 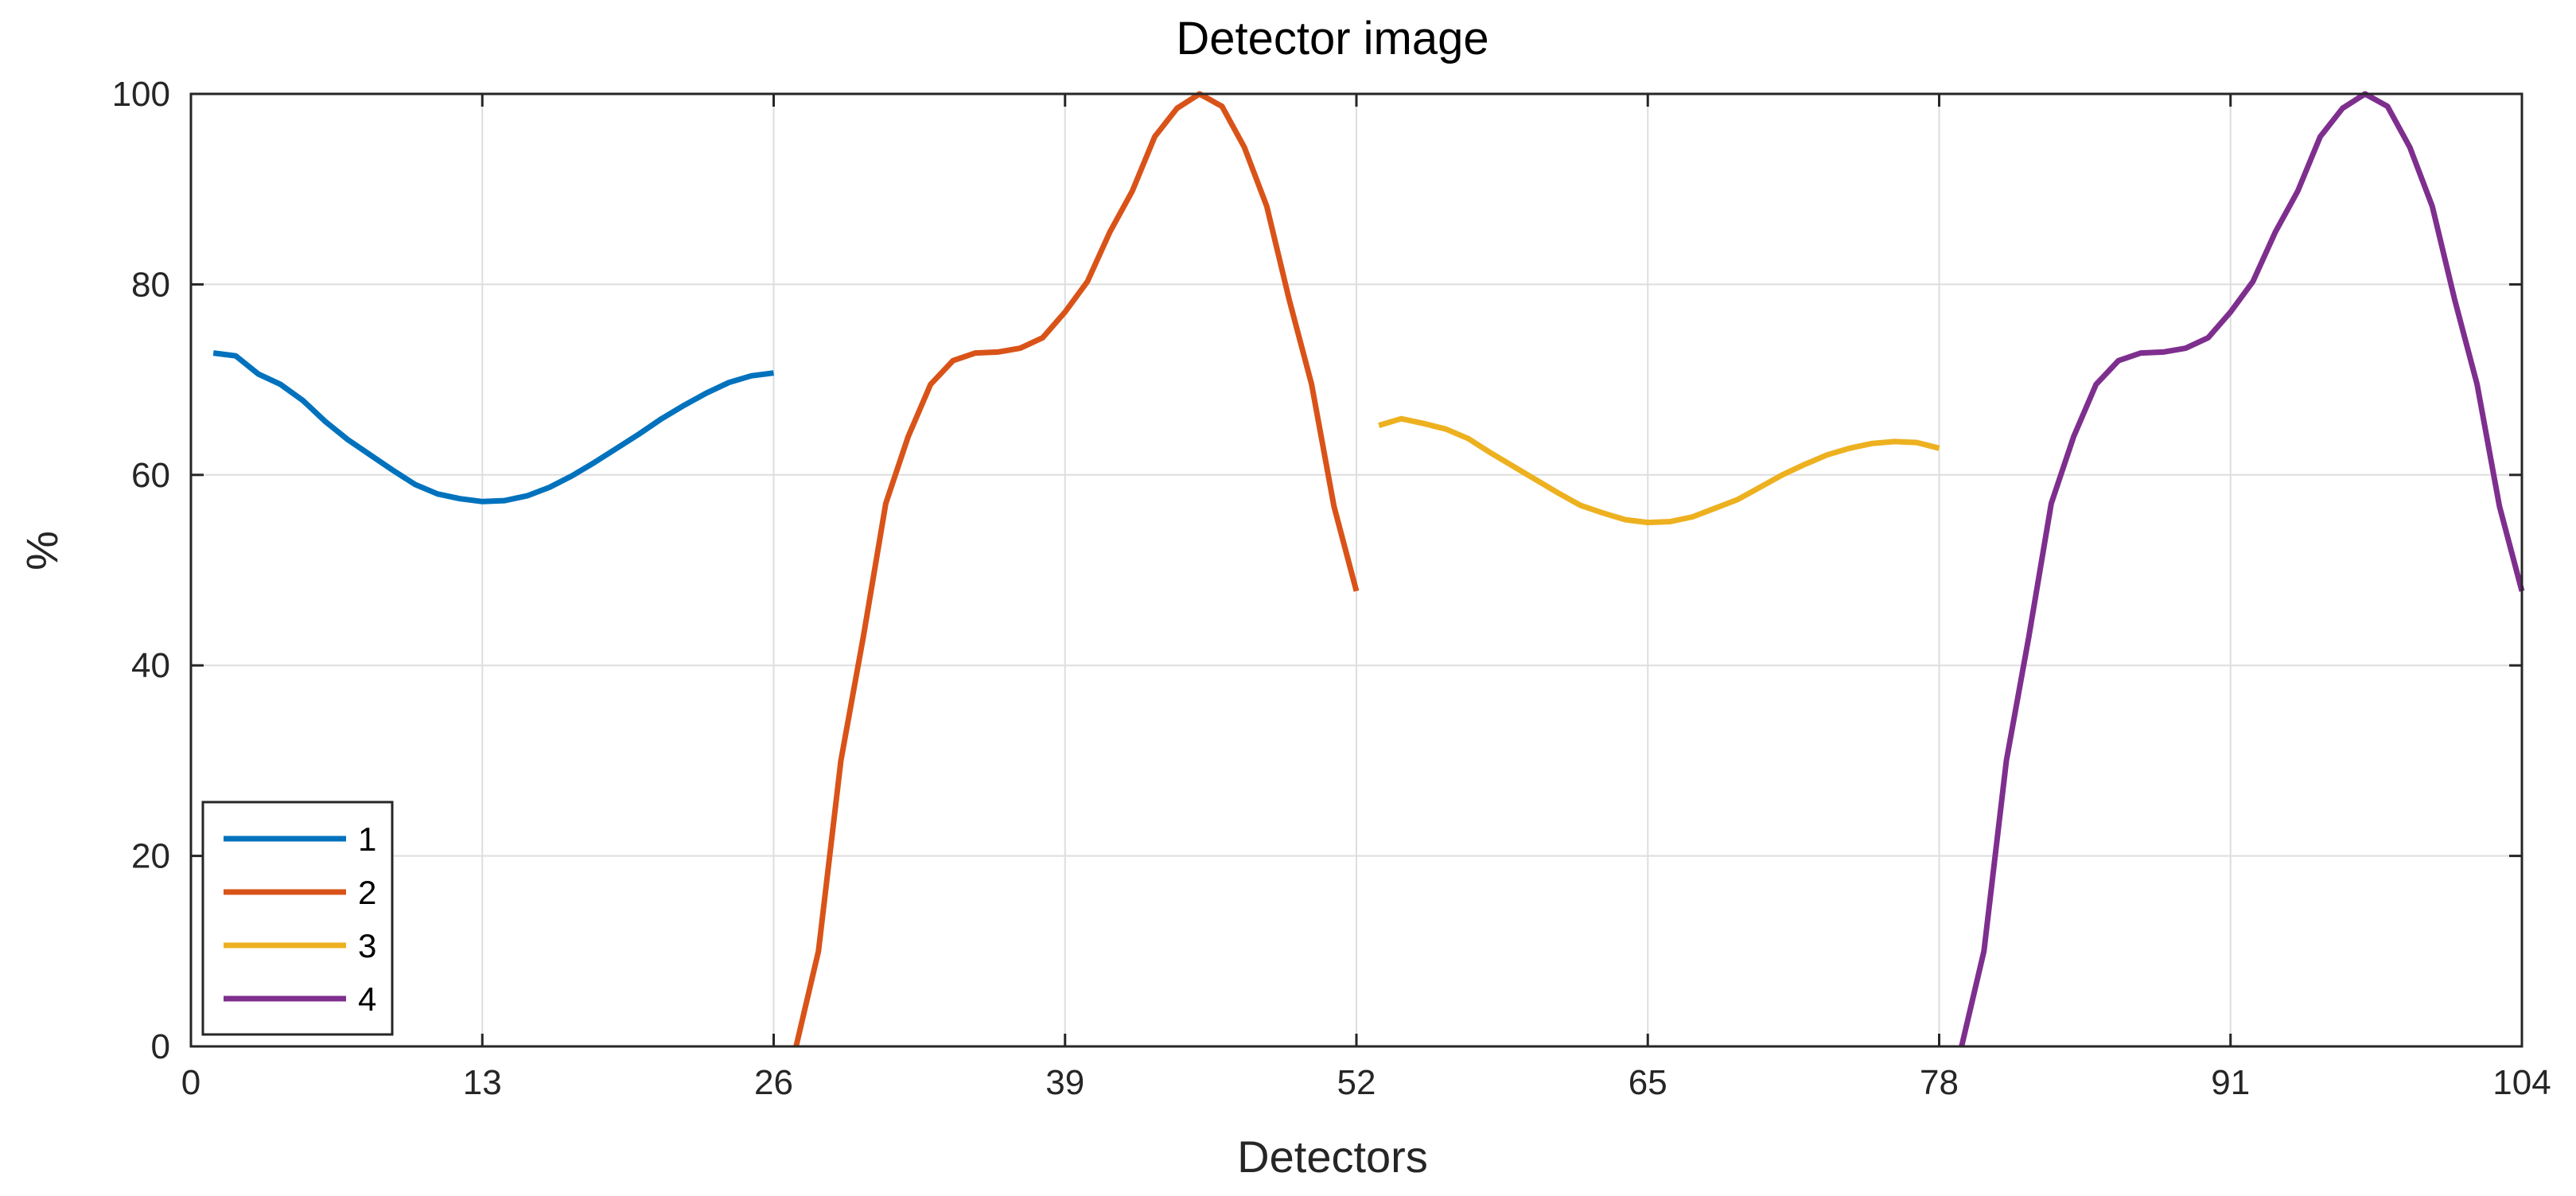 What do you see at coordinates (191, 1082) in the screenshot?
I see `x-tick-label: 0` at bounding box center [191, 1082].